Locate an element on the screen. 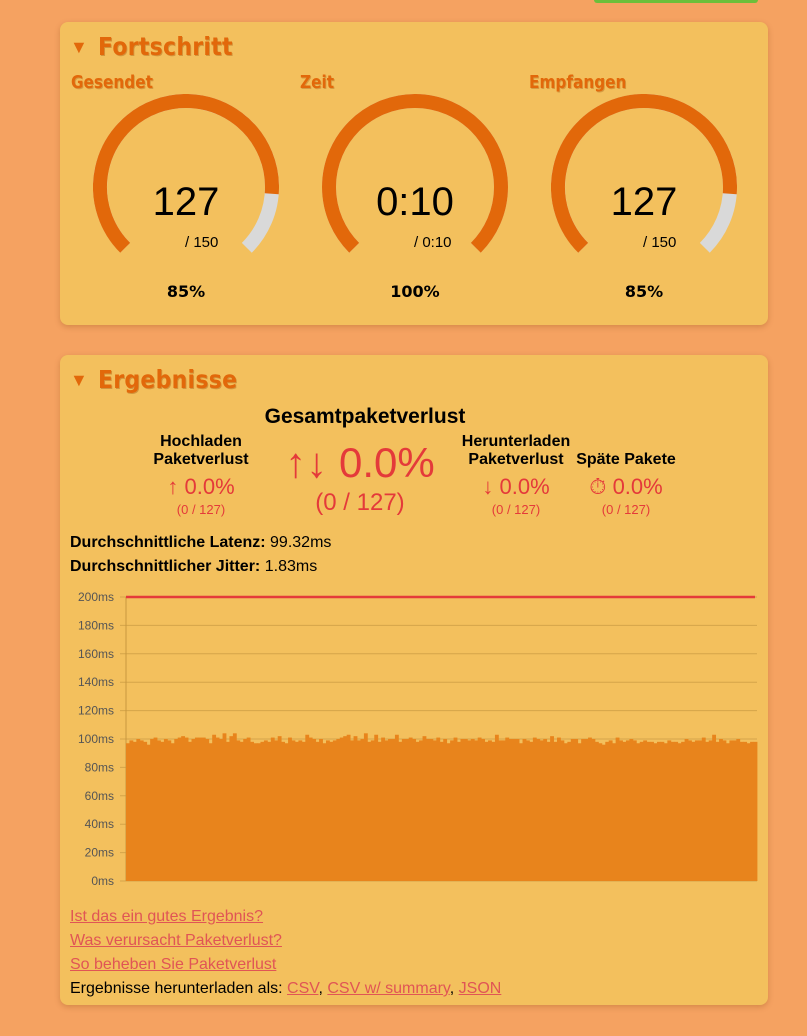  download-loss-title: Herunterladen Paketverlust is located at coordinates (516, 451).